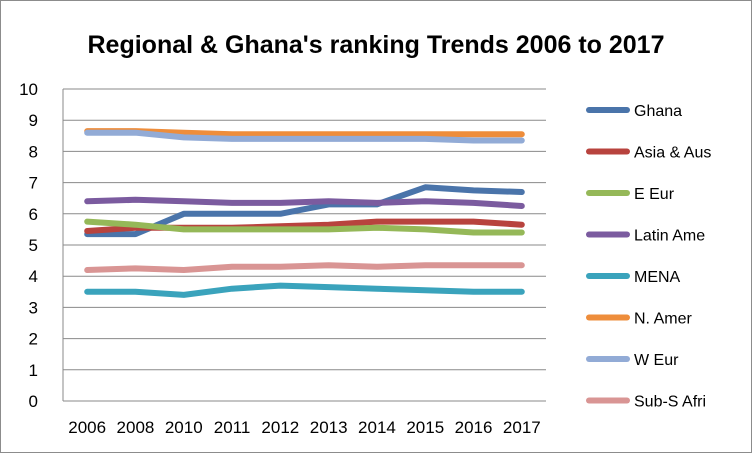 The image size is (752, 453). I want to click on x-tick-label: 2014, so click(377, 427).